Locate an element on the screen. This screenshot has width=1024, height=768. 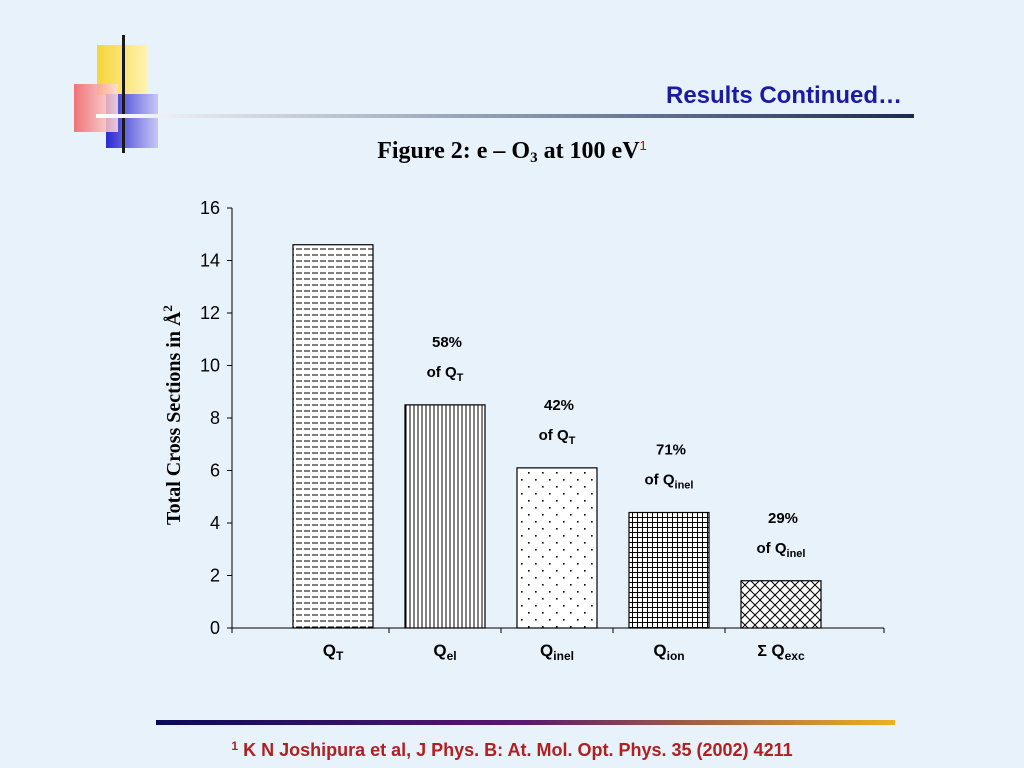
category-label: Qel is located at coordinates (444, 652).